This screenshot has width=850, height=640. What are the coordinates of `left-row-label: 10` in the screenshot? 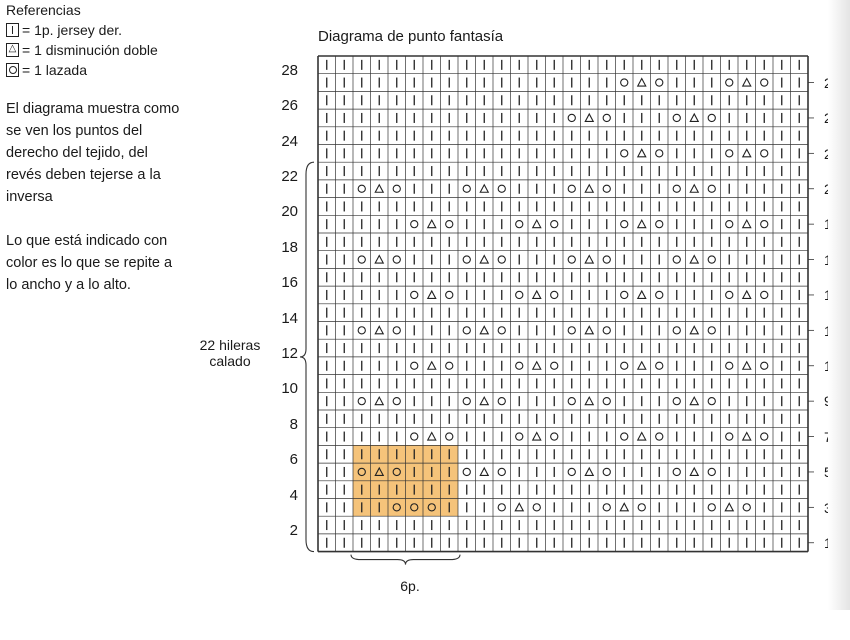 It's located at (289, 389).